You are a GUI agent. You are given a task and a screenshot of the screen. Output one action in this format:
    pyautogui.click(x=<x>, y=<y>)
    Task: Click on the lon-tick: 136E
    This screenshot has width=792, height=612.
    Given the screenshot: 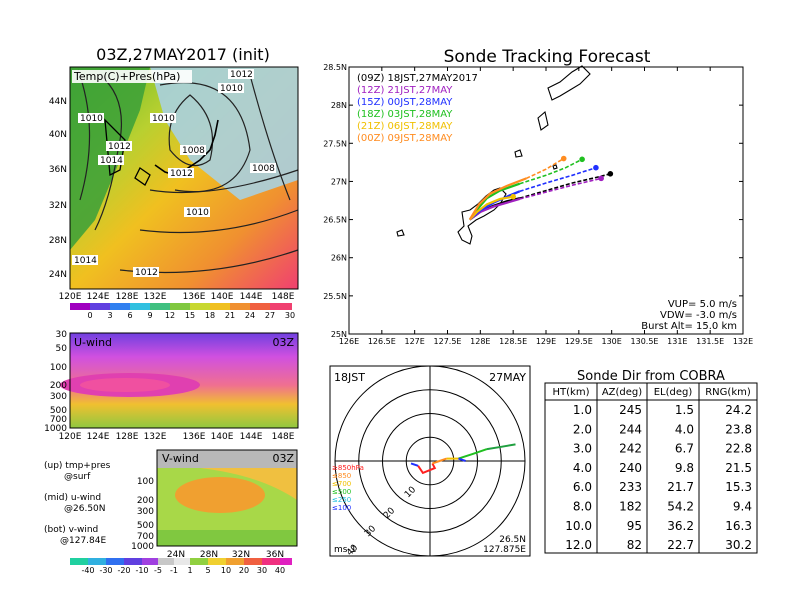 What is the action you would take?
    pyautogui.click(x=194, y=297)
    